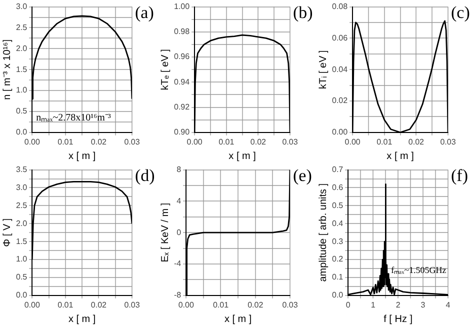 The width and height of the screenshot is (474, 327). Describe the element at coordinates (182, 81) in the screenshot. I see `y-tick-label: 0.94` at that location.